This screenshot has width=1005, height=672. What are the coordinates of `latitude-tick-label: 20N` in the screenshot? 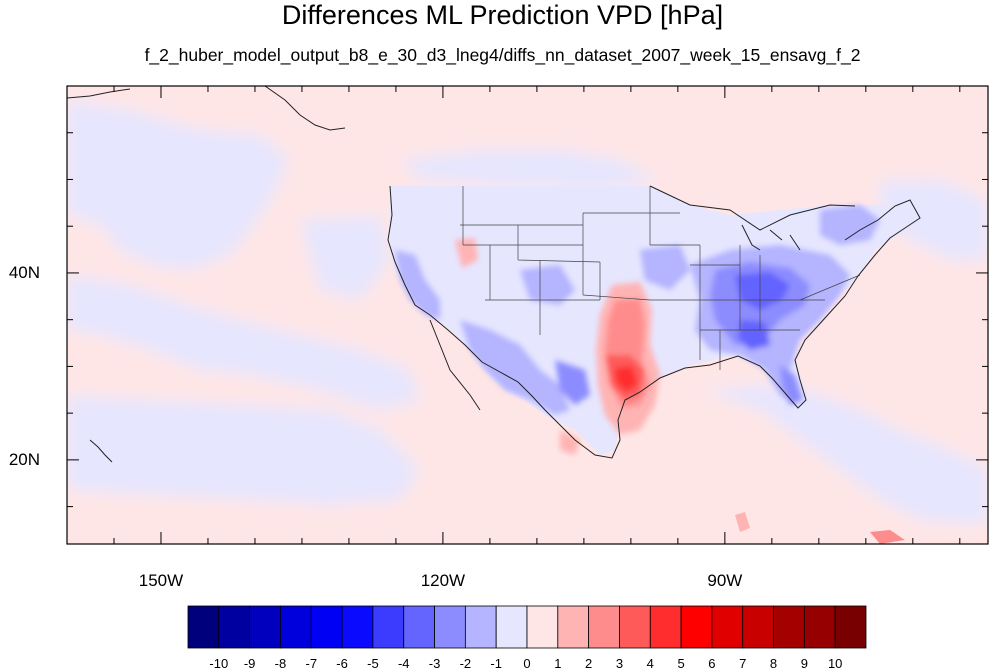 It's located at (24, 459).